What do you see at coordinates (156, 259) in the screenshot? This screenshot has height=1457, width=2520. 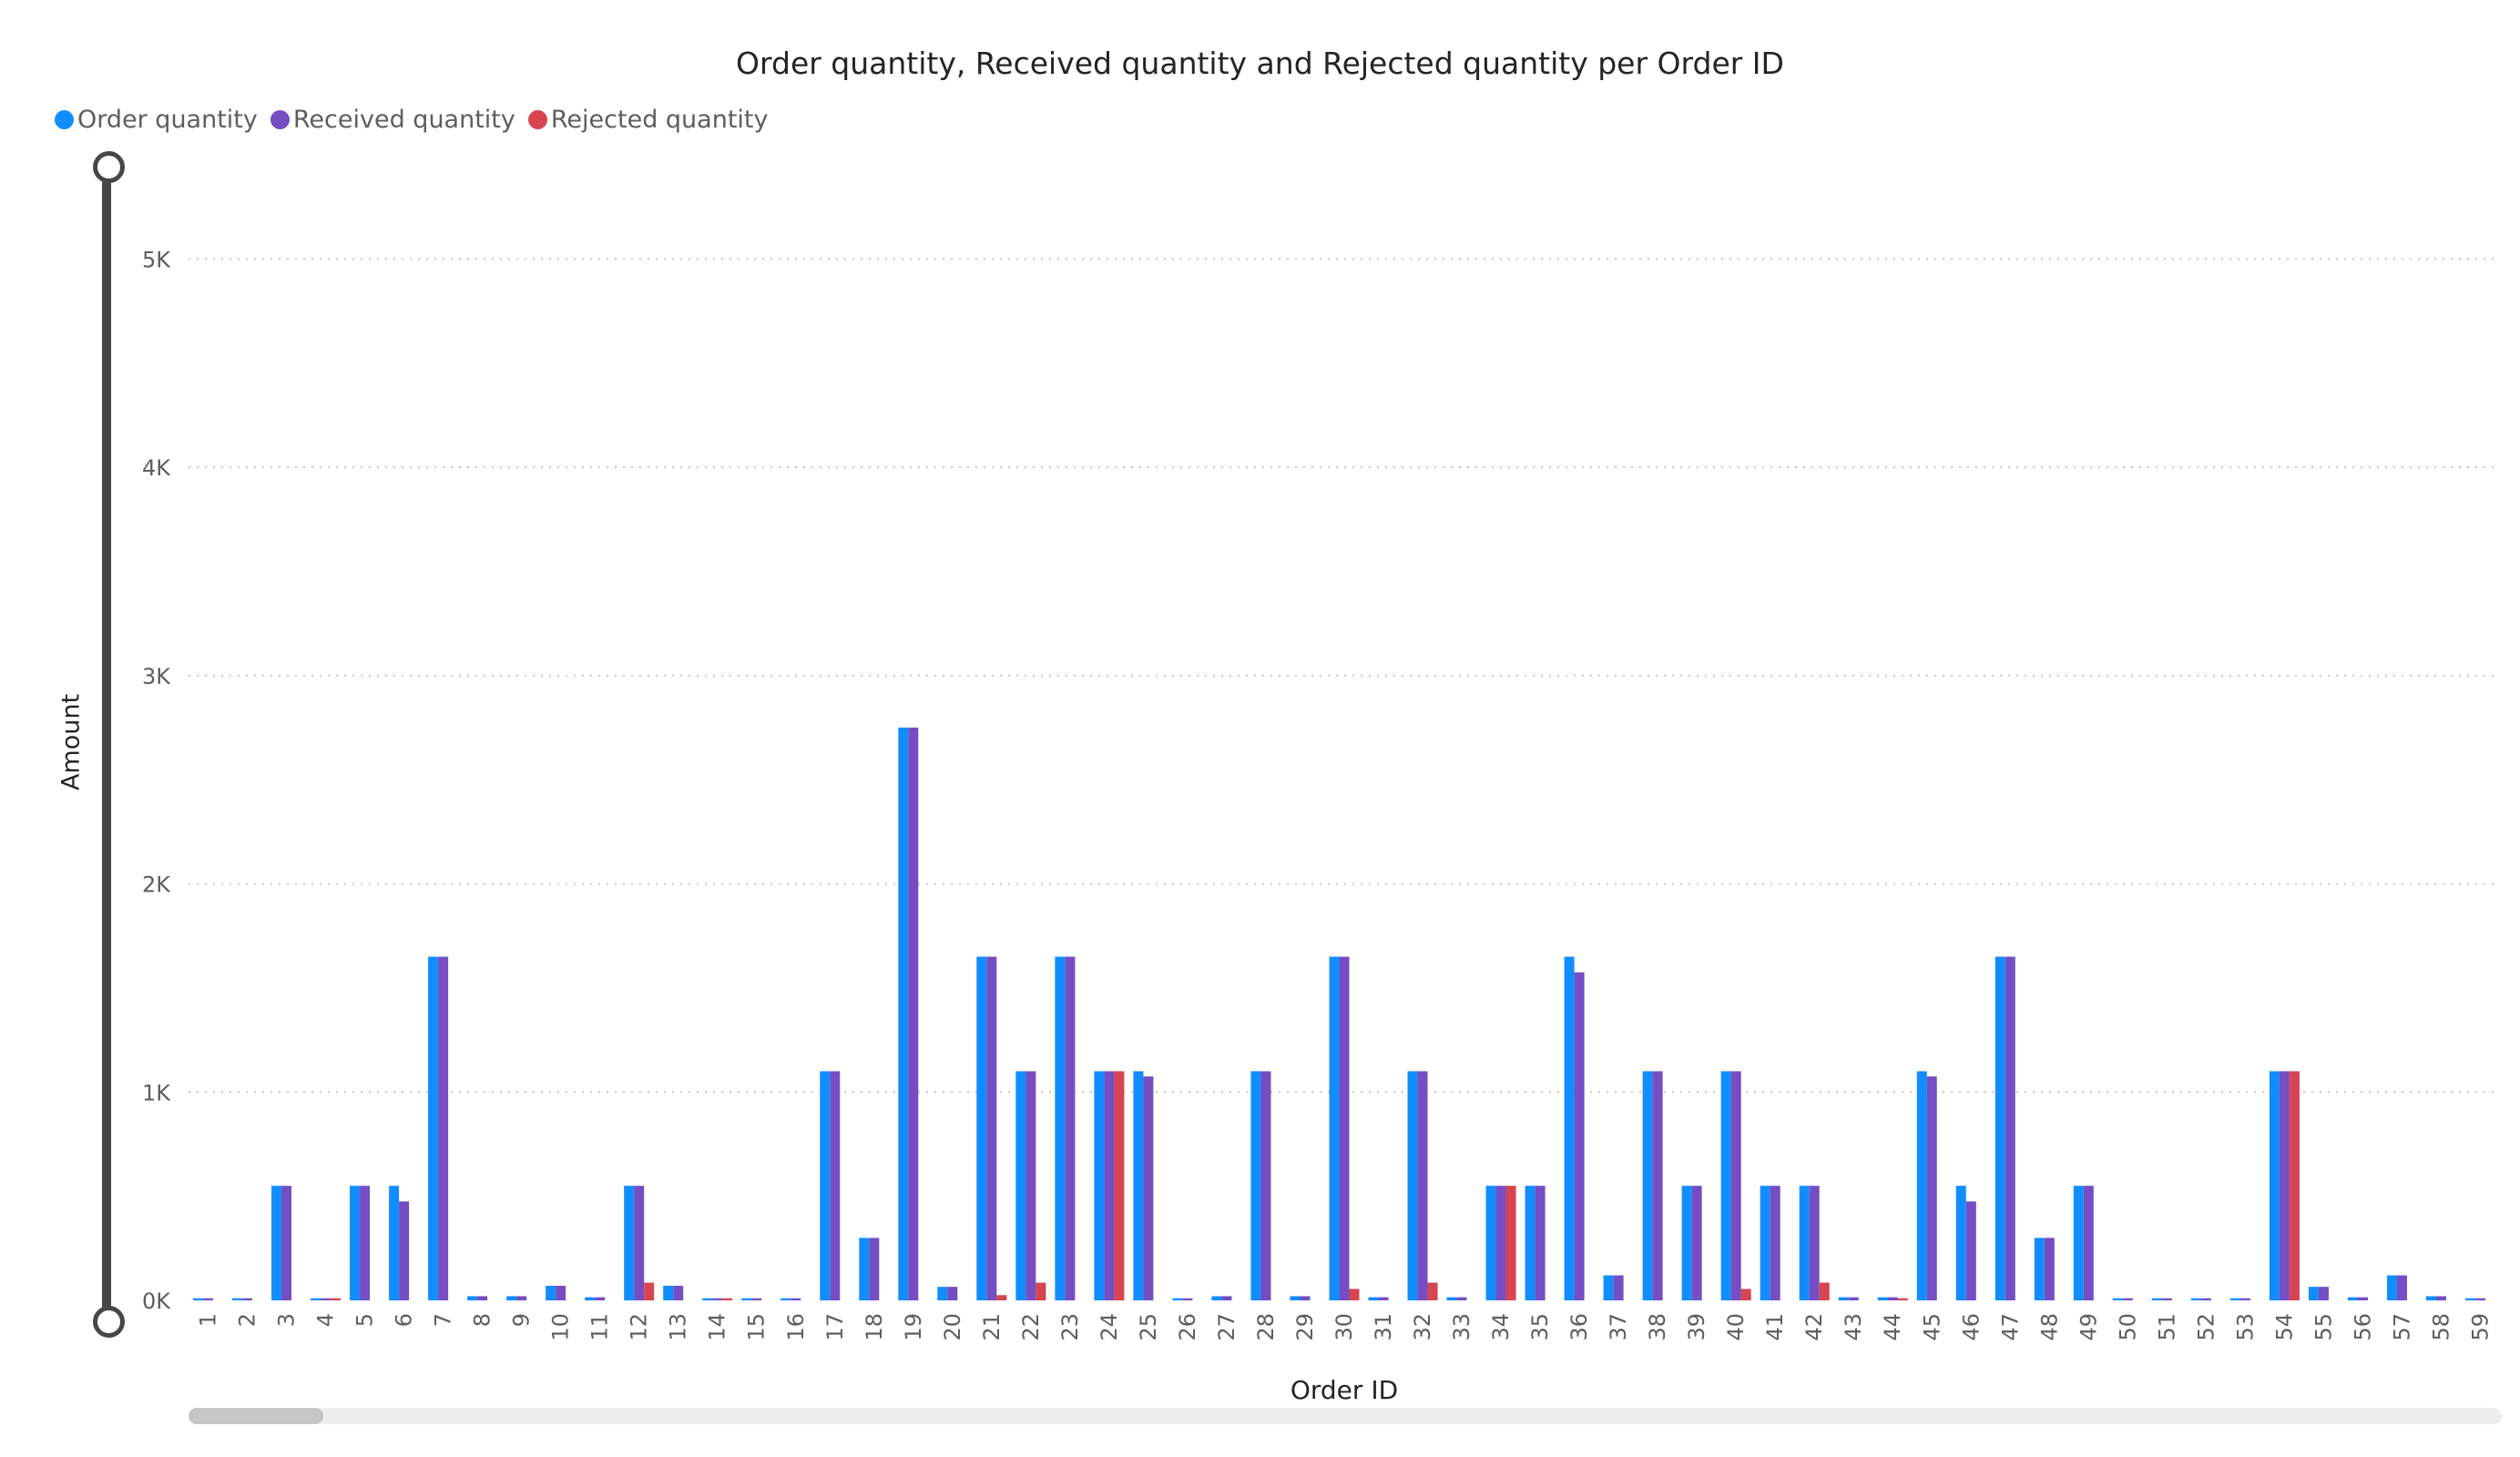 I see `y-tick-label: 5K` at bounding box center [156, 259].